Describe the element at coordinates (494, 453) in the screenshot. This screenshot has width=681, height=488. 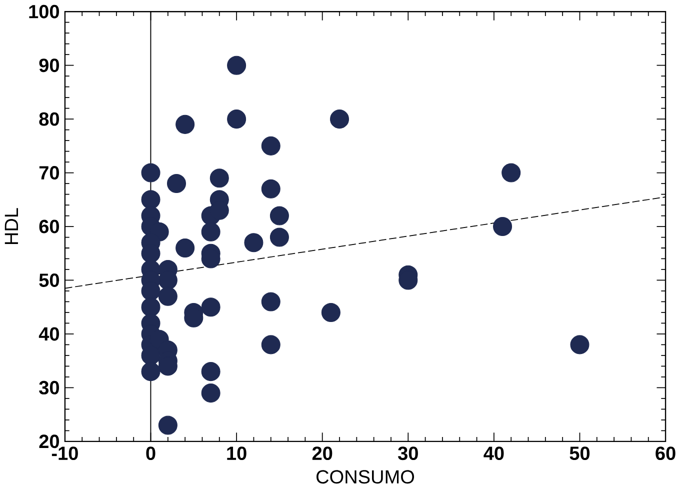
I see `x-tick-label: 40` at that location.